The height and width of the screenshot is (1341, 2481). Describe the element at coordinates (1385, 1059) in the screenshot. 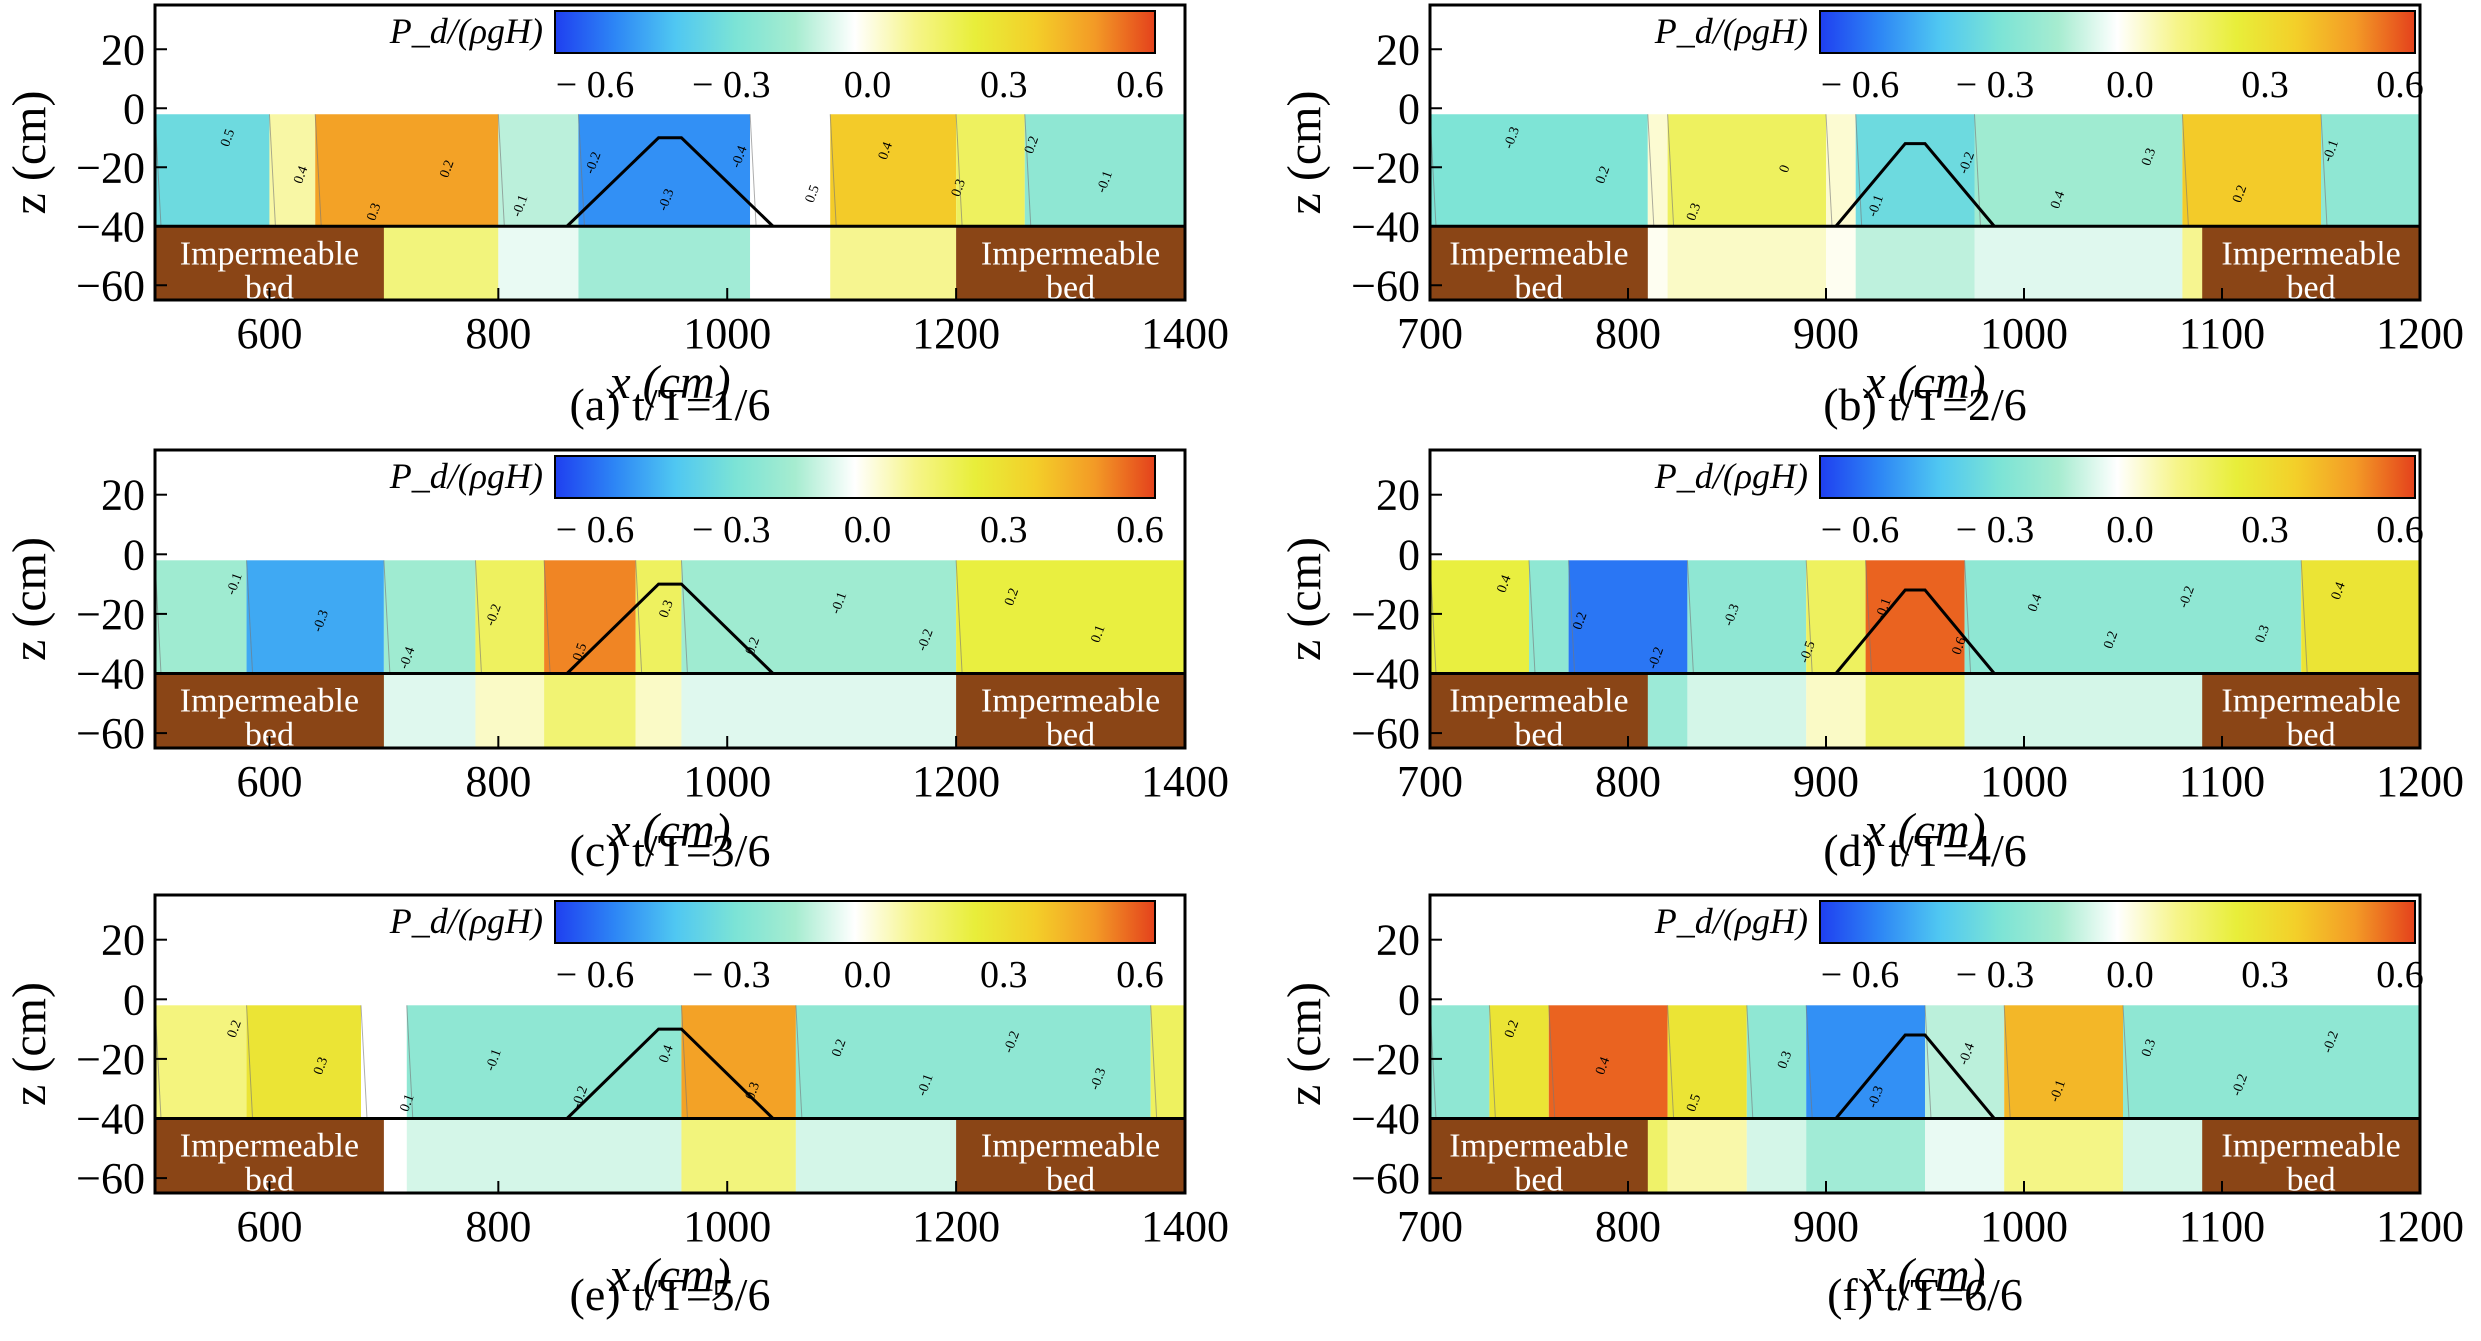

I see `y-tick-label: −20` at that location.